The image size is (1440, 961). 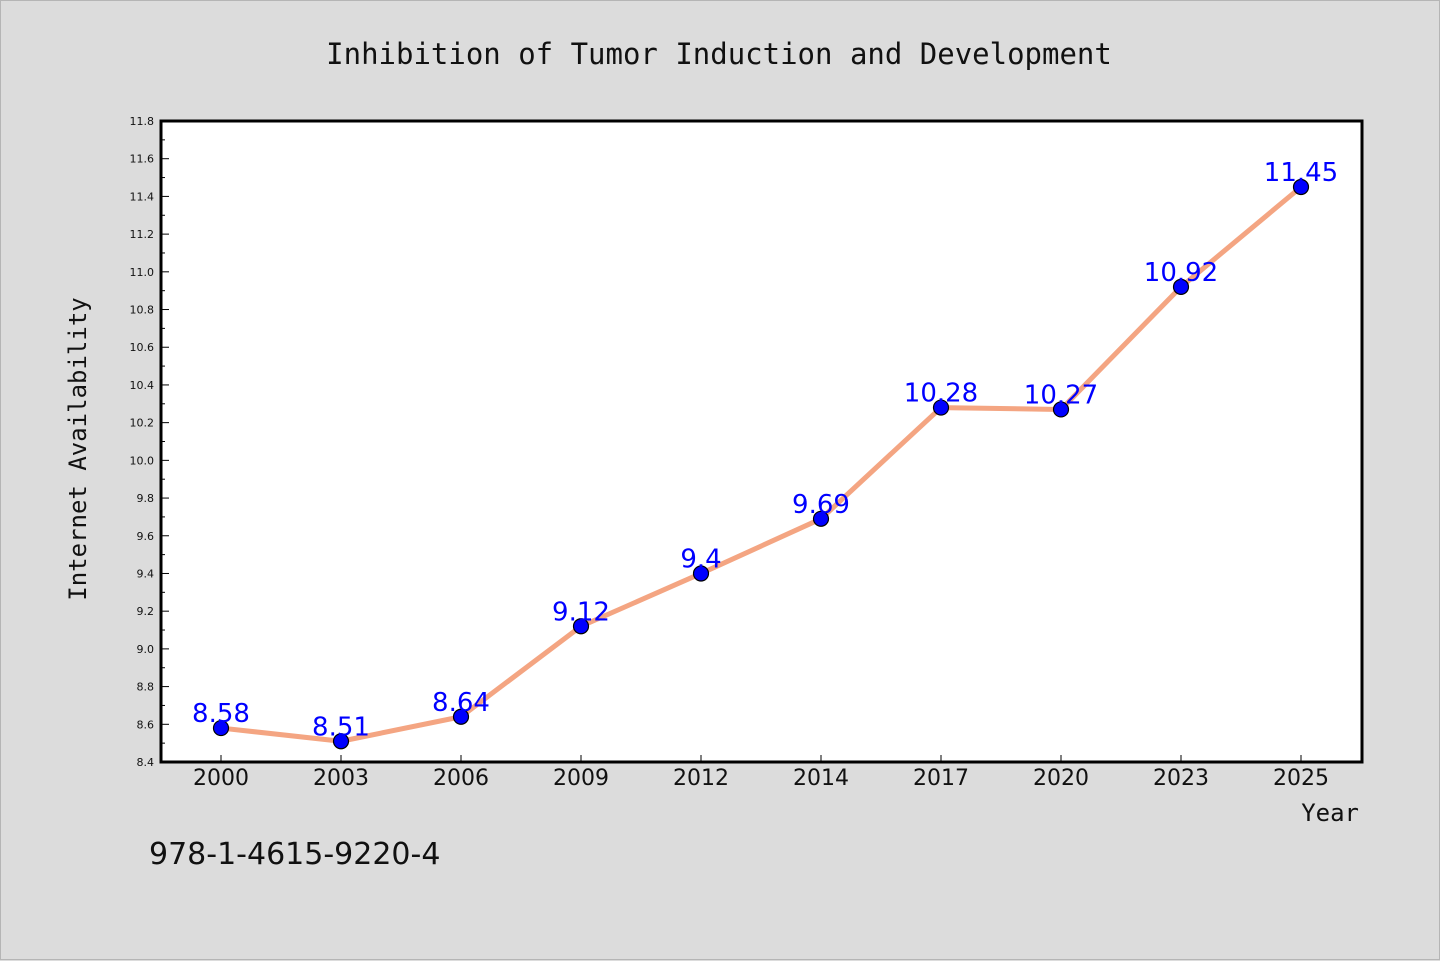 I want to click on x-tick-label: 2017, so click(x=941, y=778).